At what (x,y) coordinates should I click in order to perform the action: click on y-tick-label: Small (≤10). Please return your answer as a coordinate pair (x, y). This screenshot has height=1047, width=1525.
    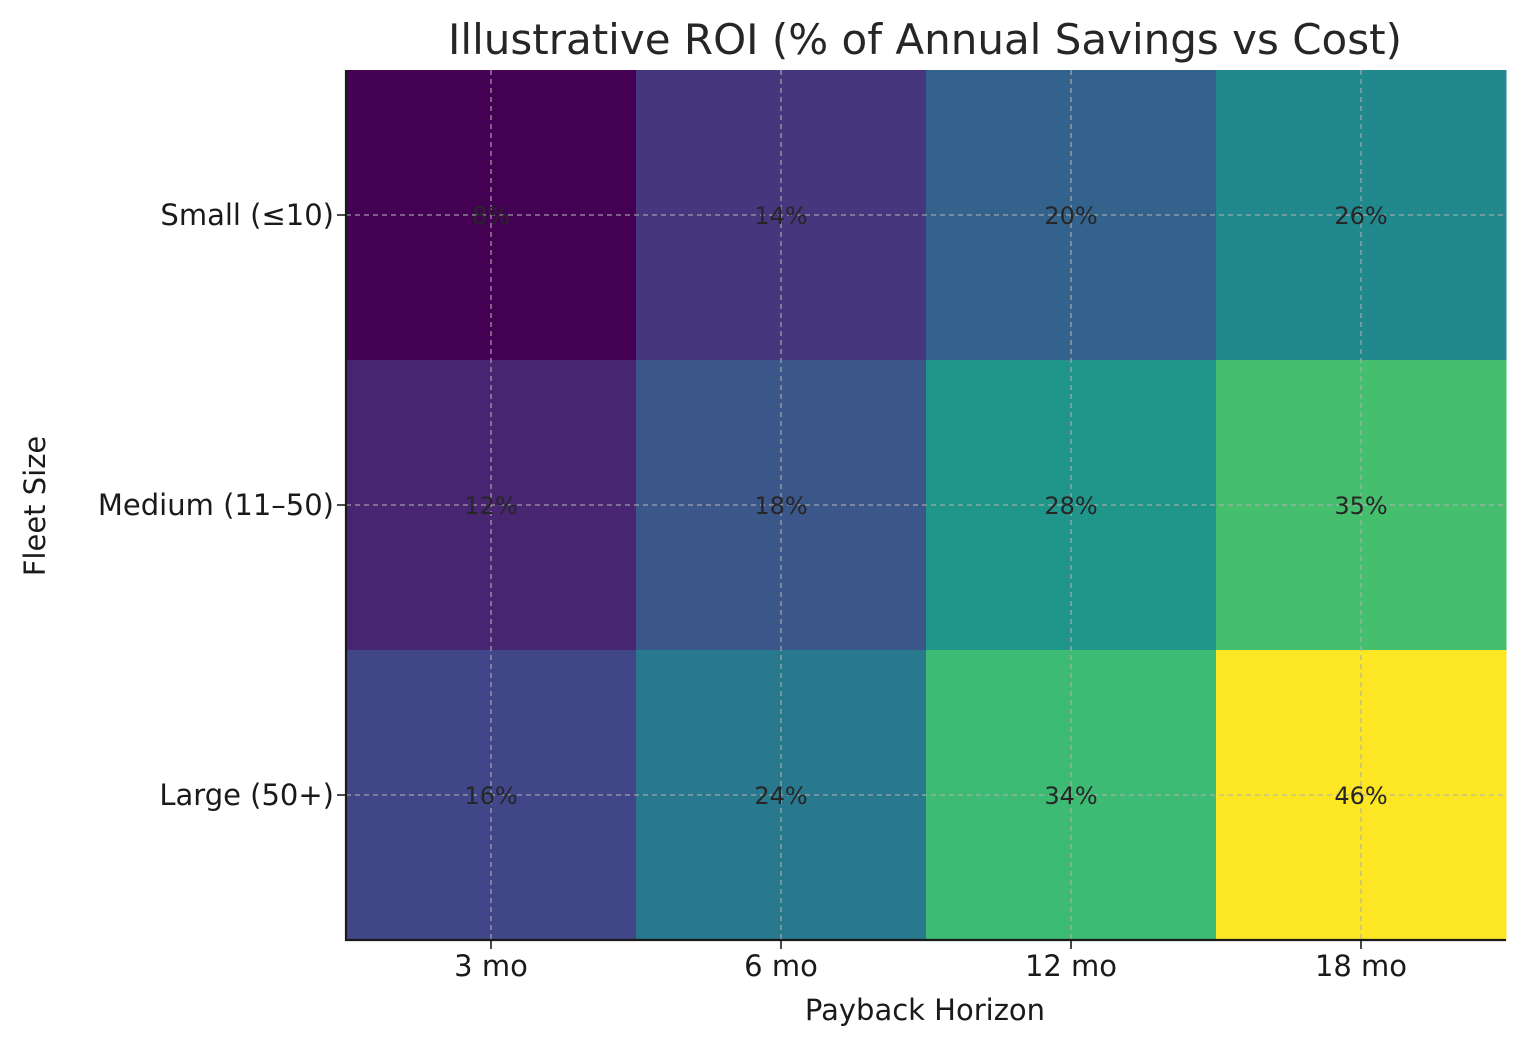
    Looking at the image, I should click on (247, 215).